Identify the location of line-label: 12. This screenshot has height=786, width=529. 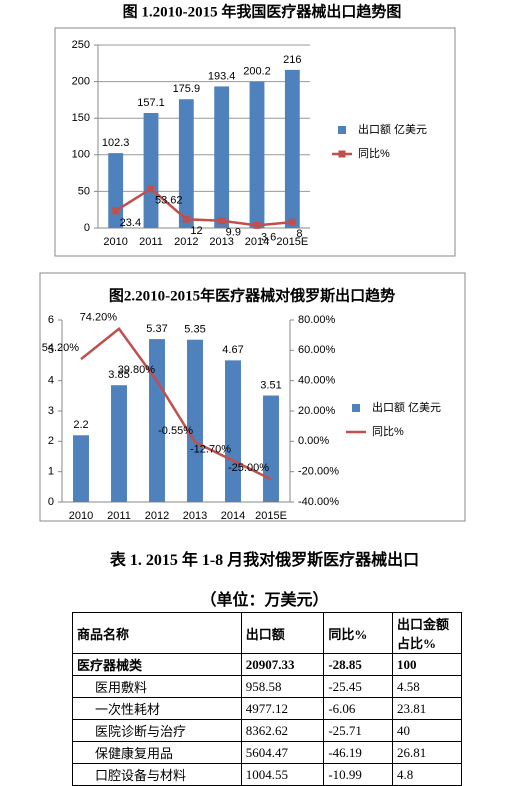
(196, 231).